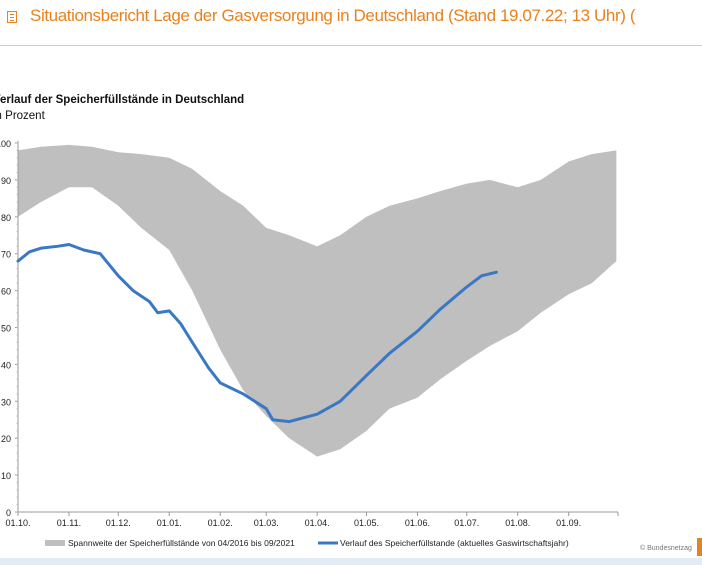  I want to click on y-tick-label: 100, so click(5, 144).